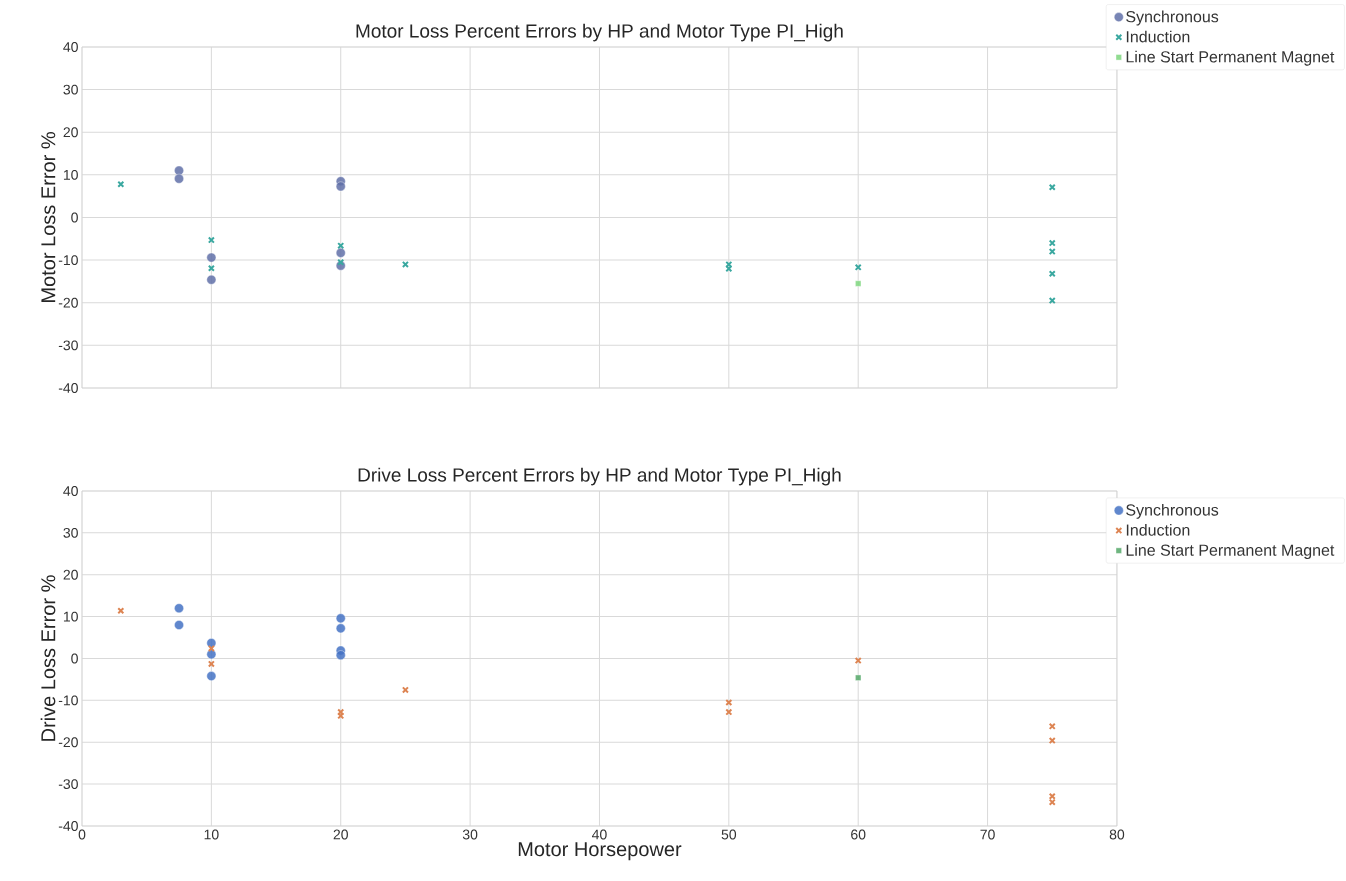  What do you see at coordinates (211, 834) in the screenshot?
I see `x-tick-label: 10` at bounding box center [211, 834].